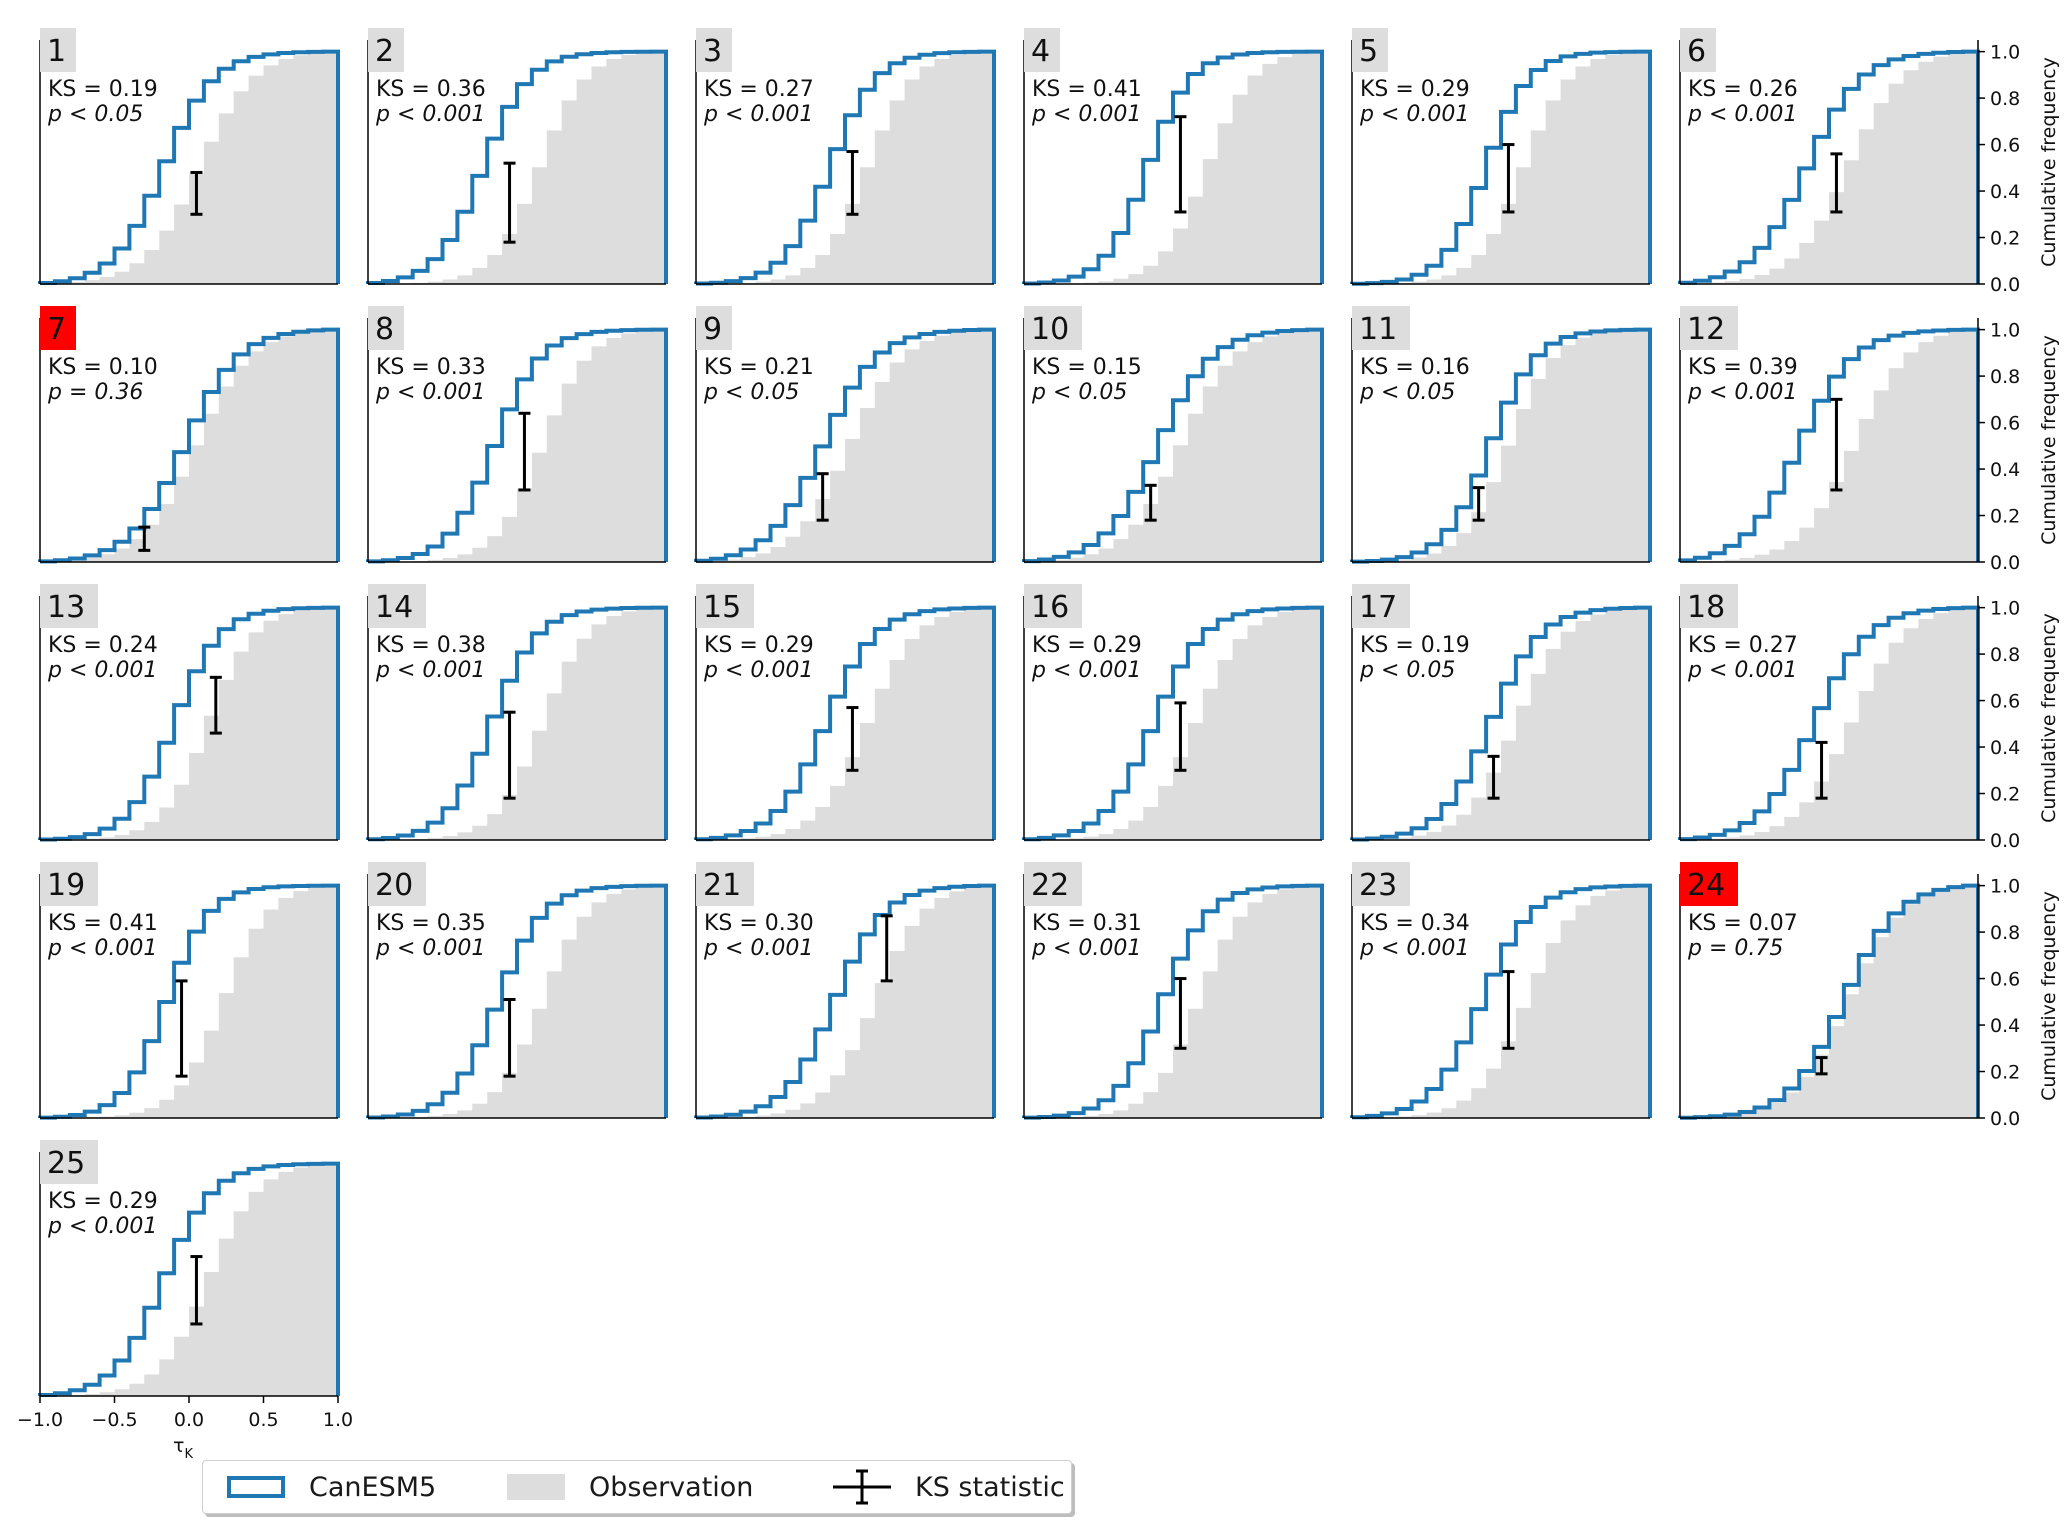  Describe the element at coordinates (95, 392) in the screenshot. I see `p-value: p = 0.36` at that location.